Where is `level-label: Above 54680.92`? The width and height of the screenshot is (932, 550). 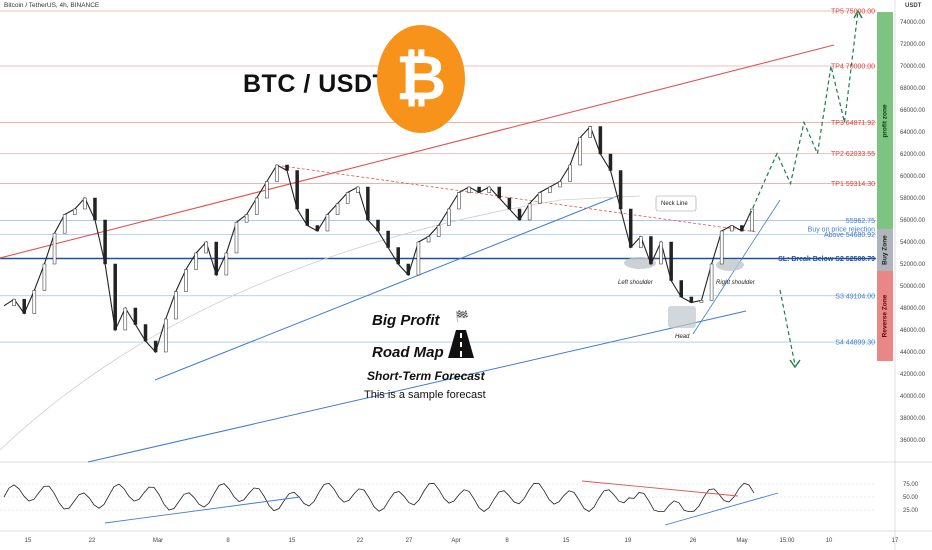
level-label: Above 54680.92 is located at coordinates (849, 235).